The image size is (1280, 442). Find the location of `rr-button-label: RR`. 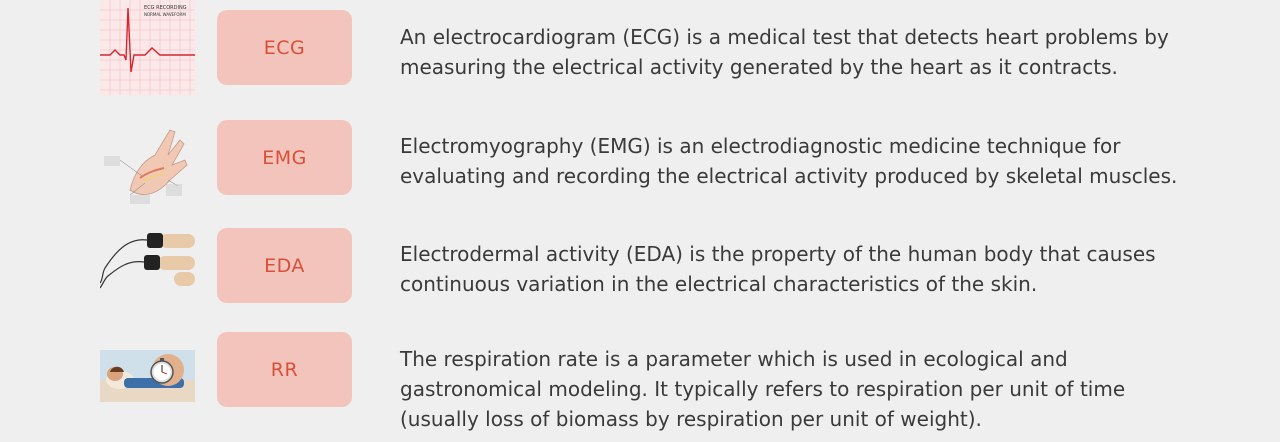

rr-button-label: RR is located at coordinates (284, 369).